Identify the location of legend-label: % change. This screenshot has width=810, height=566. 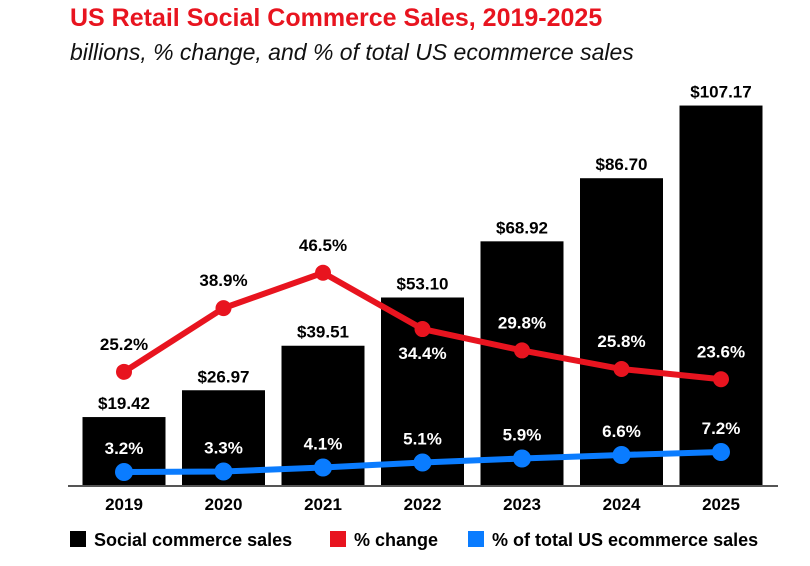
(396, 540).